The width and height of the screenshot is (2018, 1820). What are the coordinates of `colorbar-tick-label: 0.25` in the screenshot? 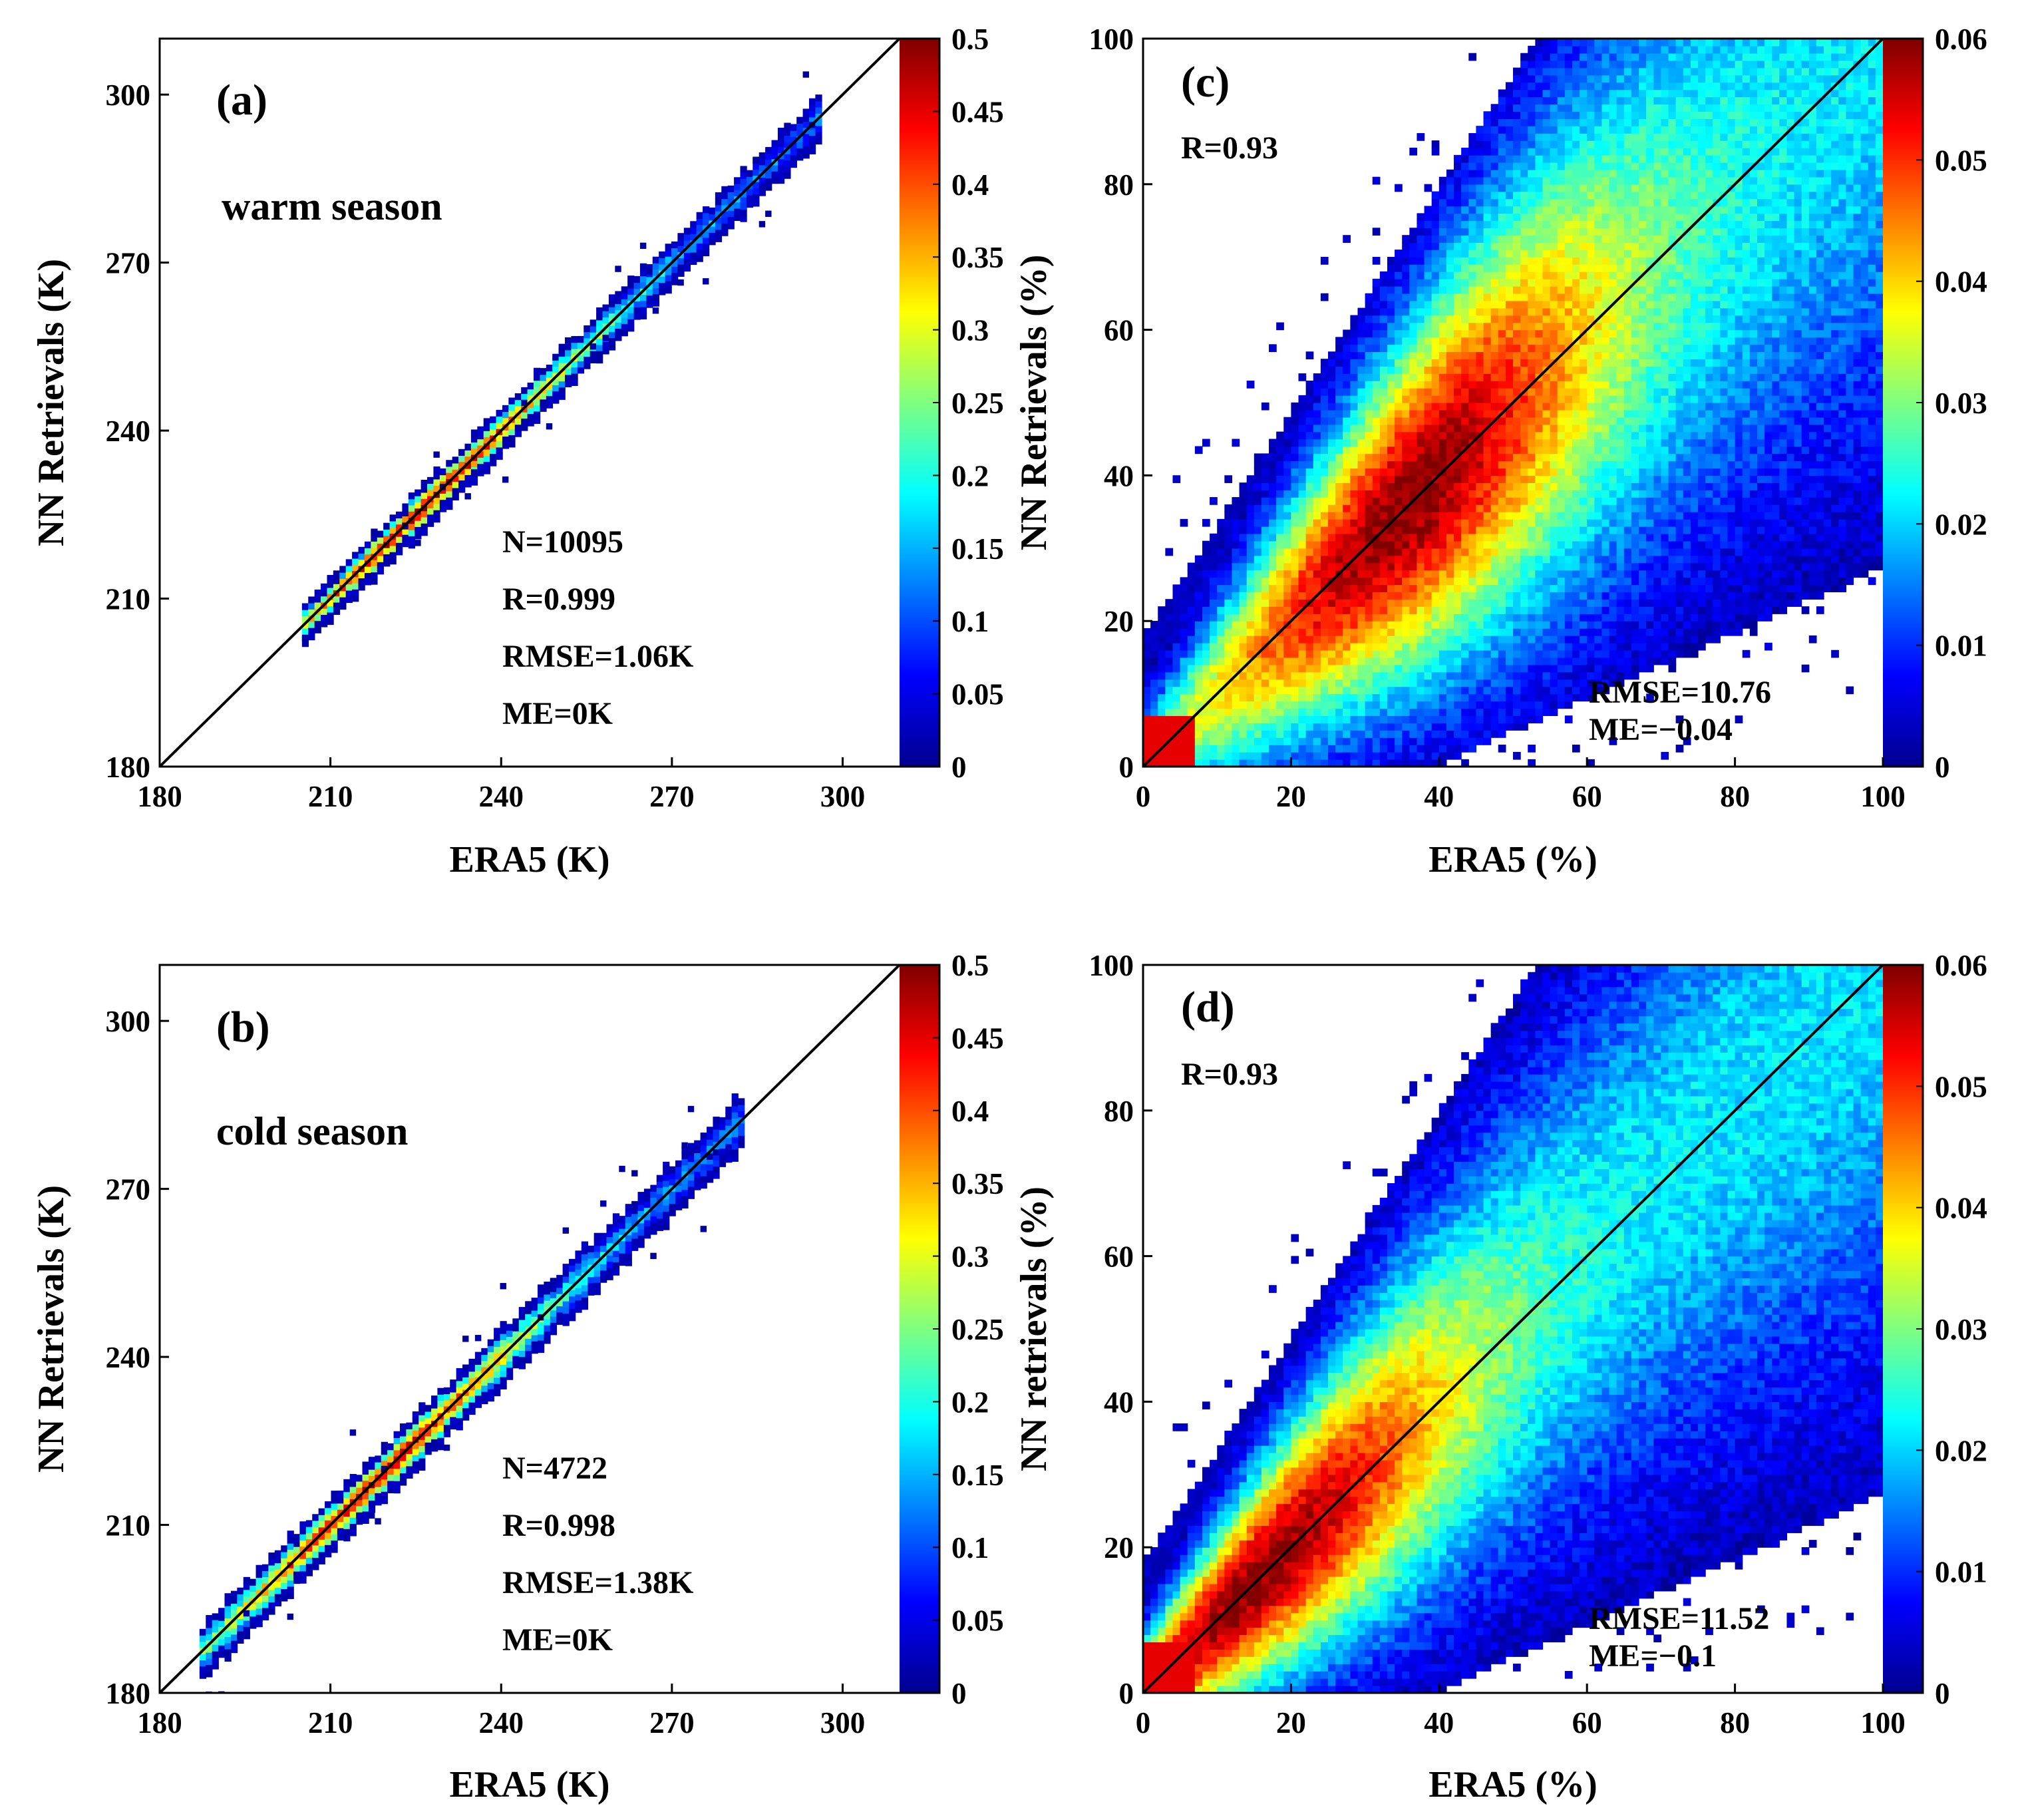 It's located at (977, 403).